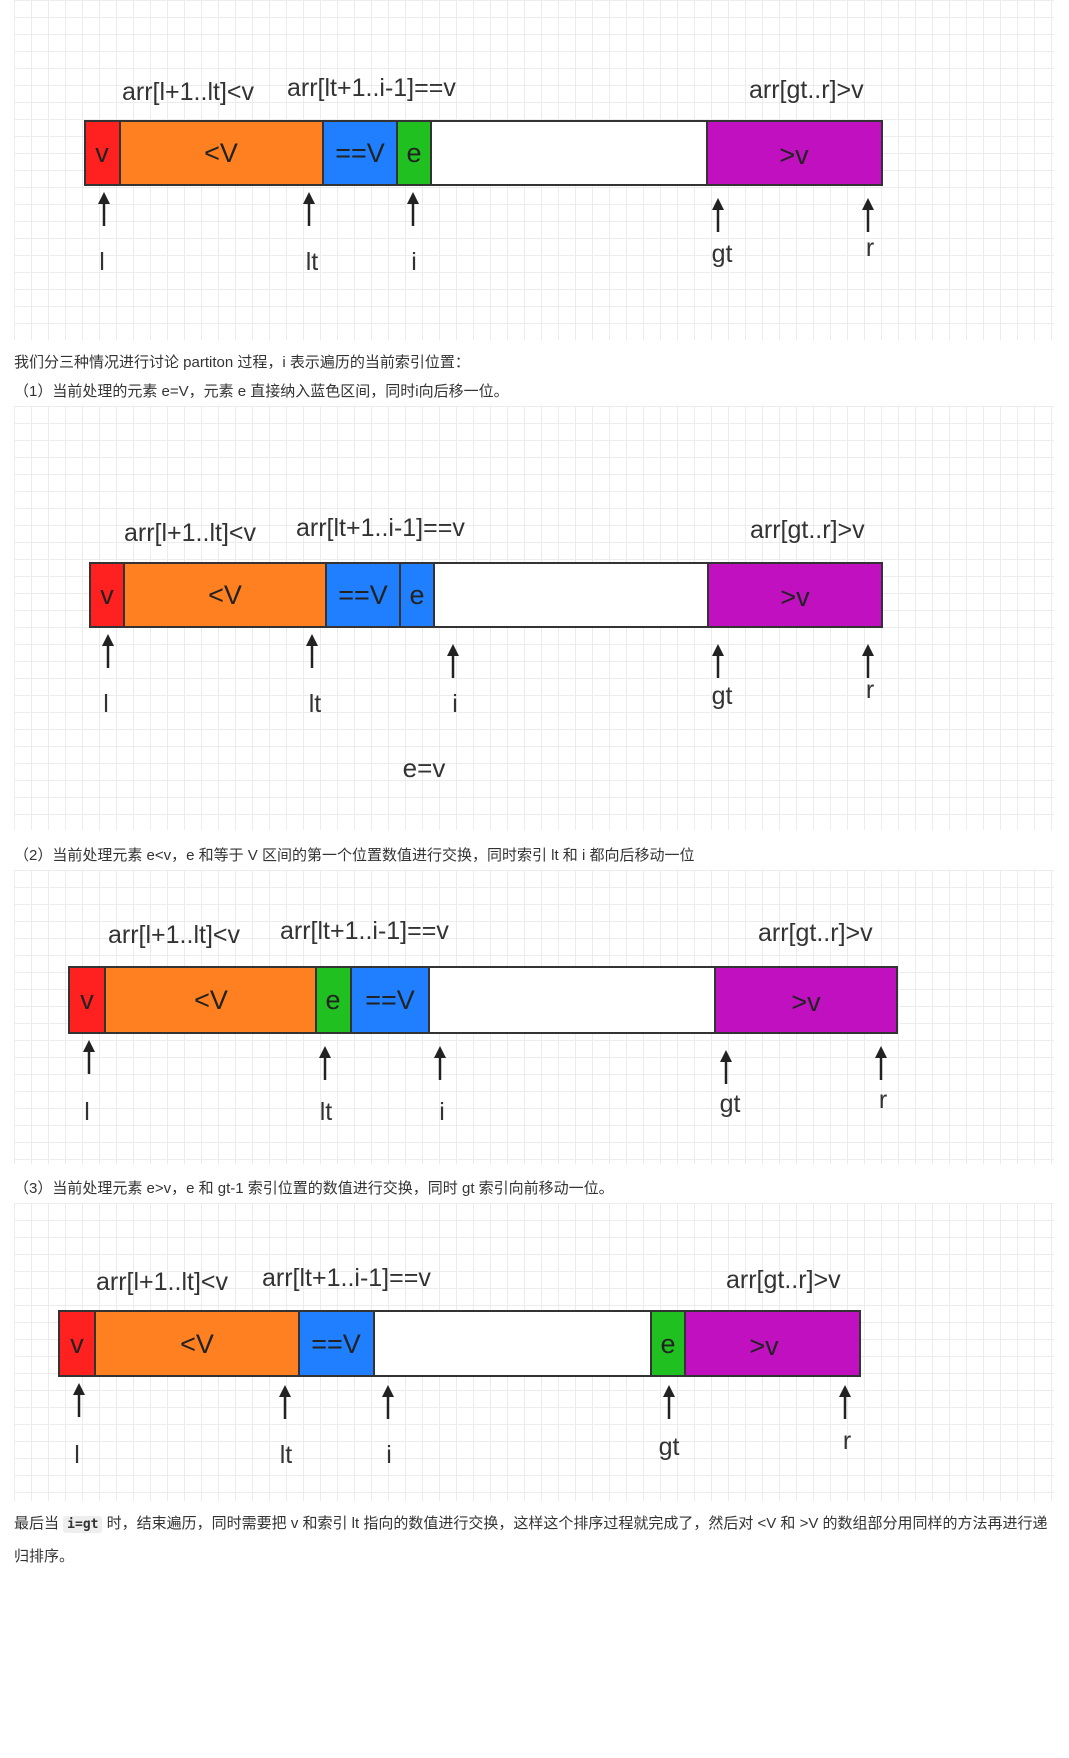 The width and height of the screenshot is (1069, 1758). Describe the element at coordinates (483, 1000) in the screenshot. I see `array-bar: v <V e ==V >v` at that location.